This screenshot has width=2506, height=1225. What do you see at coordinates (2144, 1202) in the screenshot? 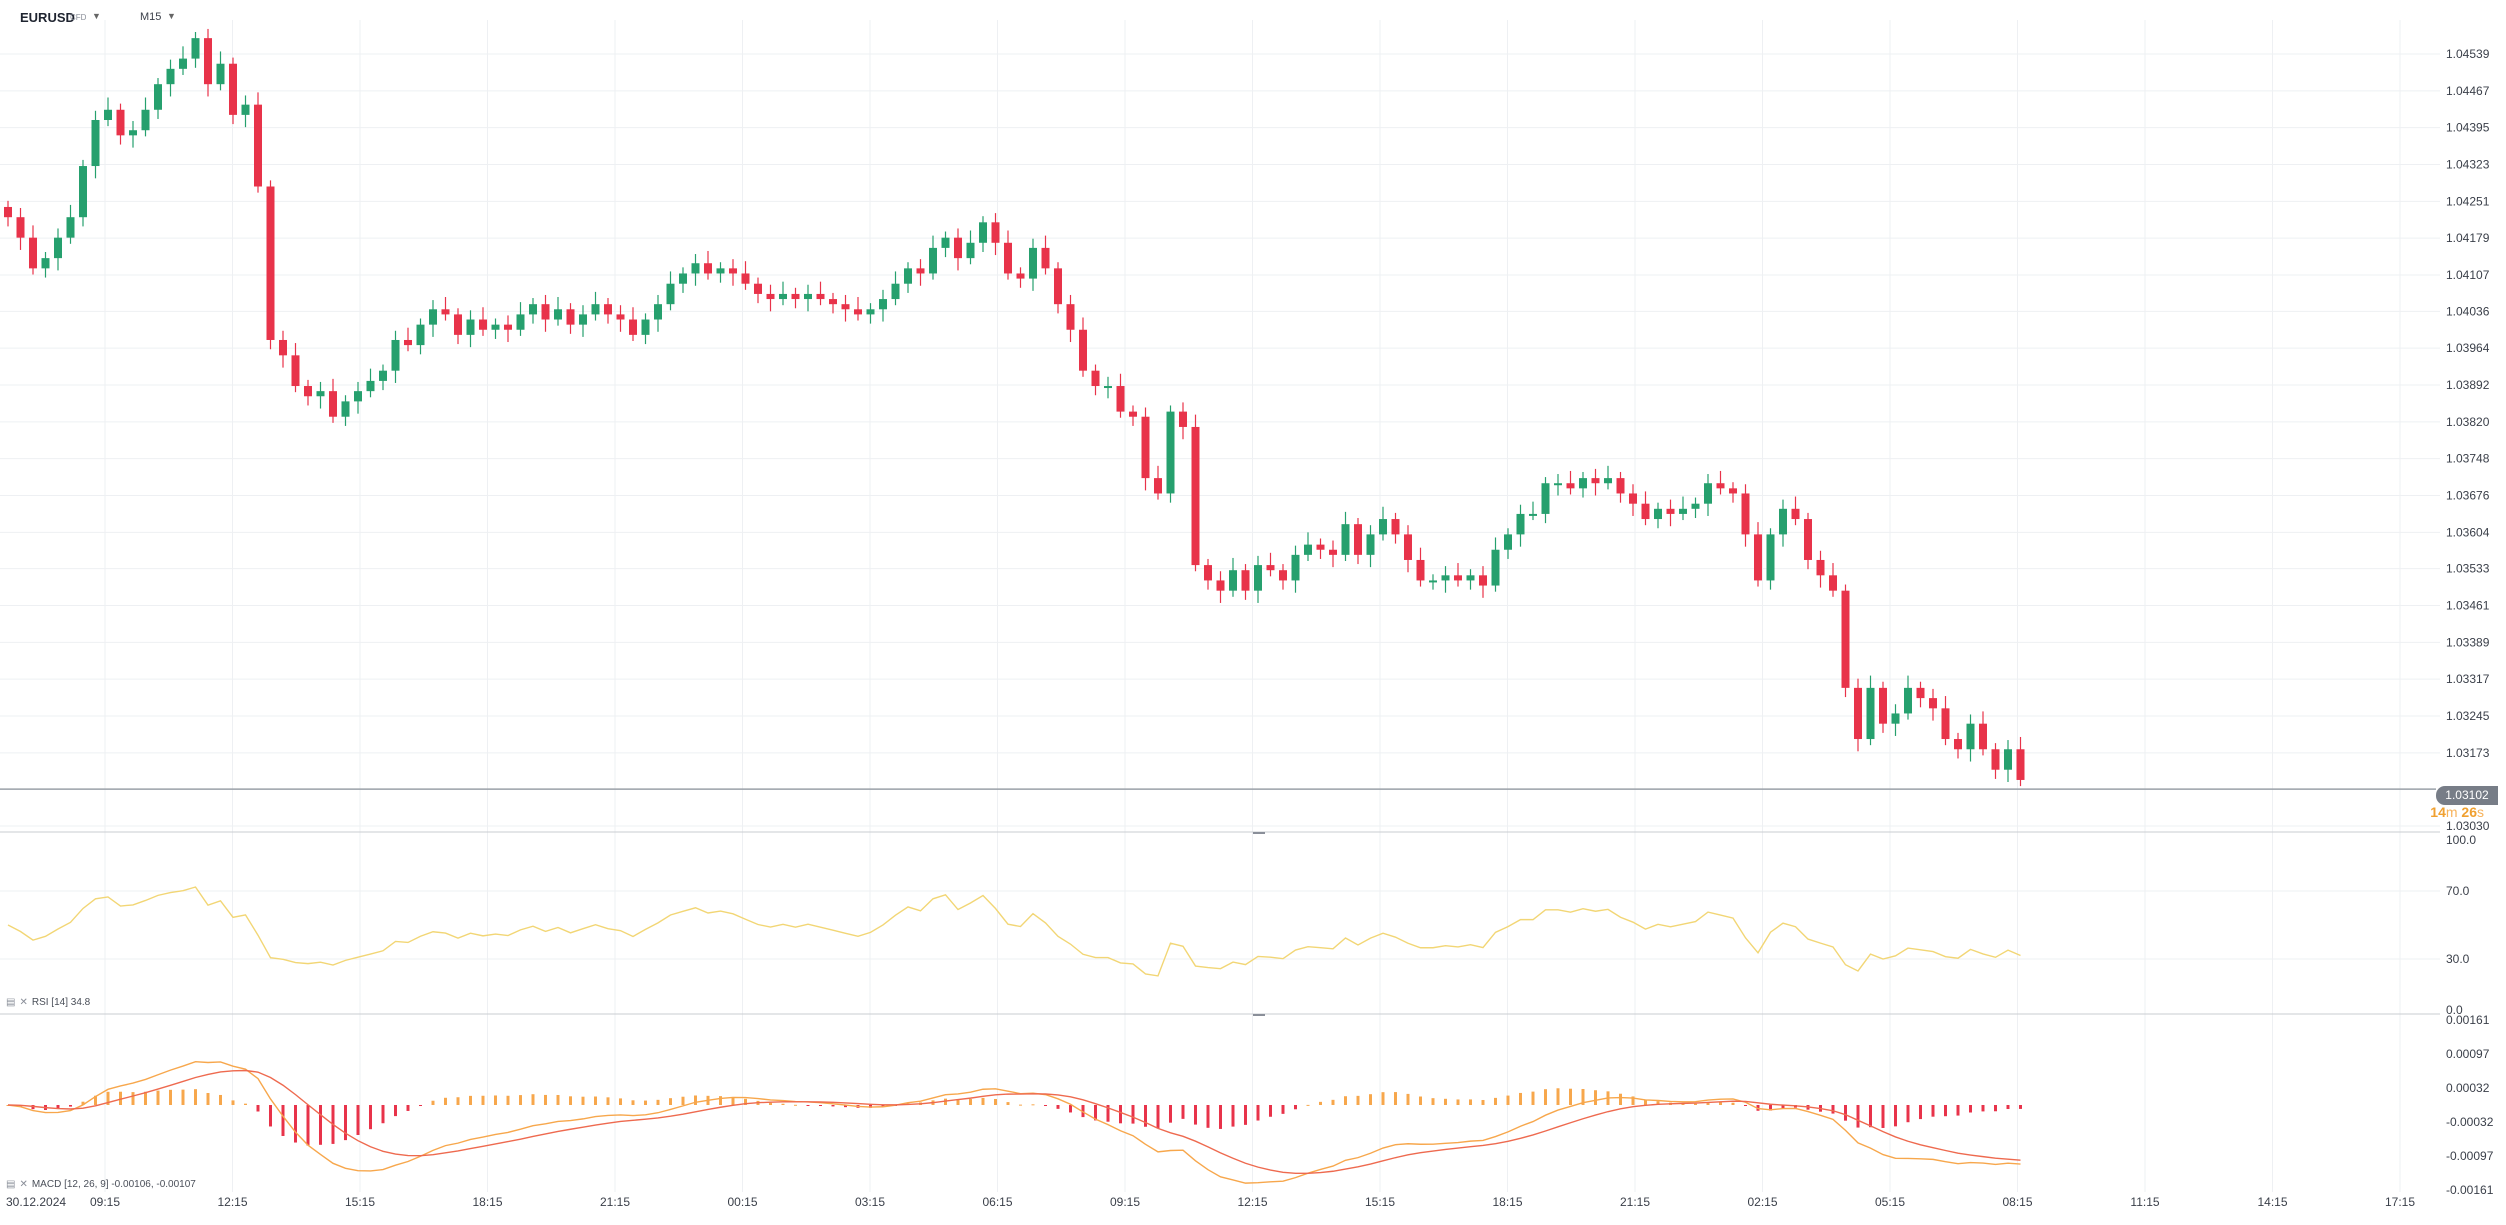
I see `time-tick-label: 11:15` at bounding box center [2144, 1202].